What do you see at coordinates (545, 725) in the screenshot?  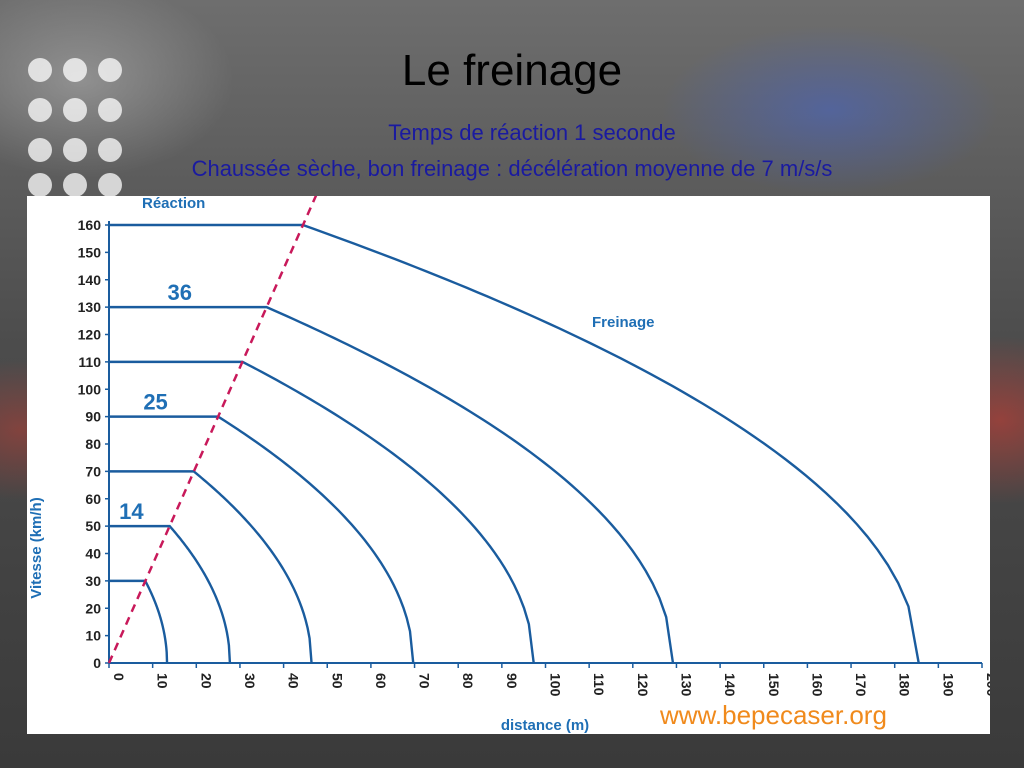 I see `x-axis-label: distance (m)` at bounding box center [545, 725].